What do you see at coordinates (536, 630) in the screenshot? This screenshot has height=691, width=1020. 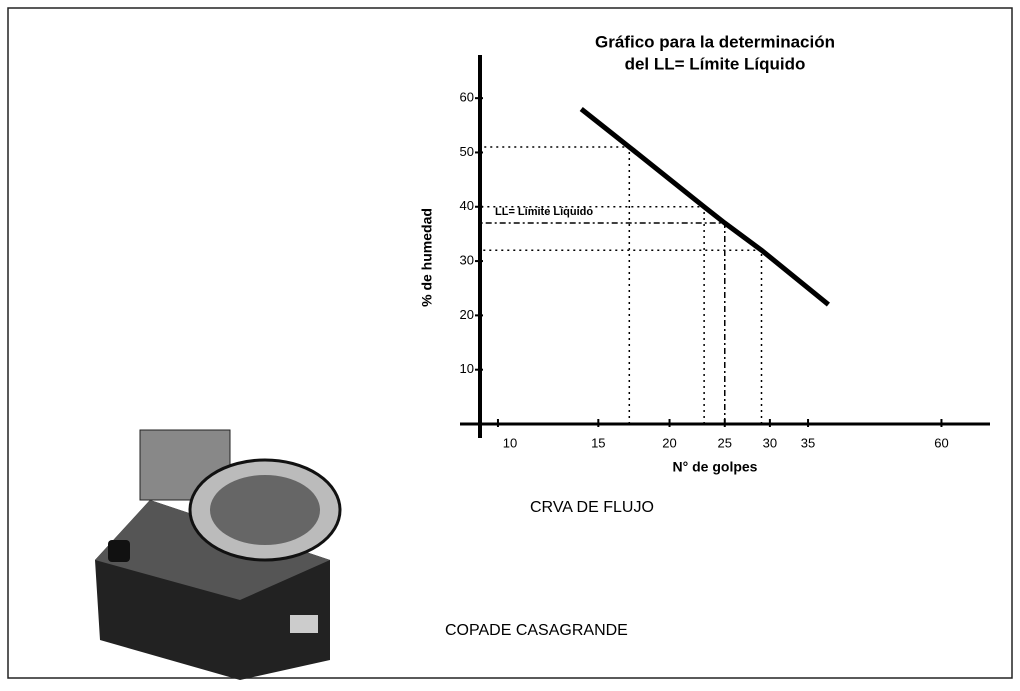 I see `device-caption: COPADE CASAGRANDE` at bounding box center [536, 630].